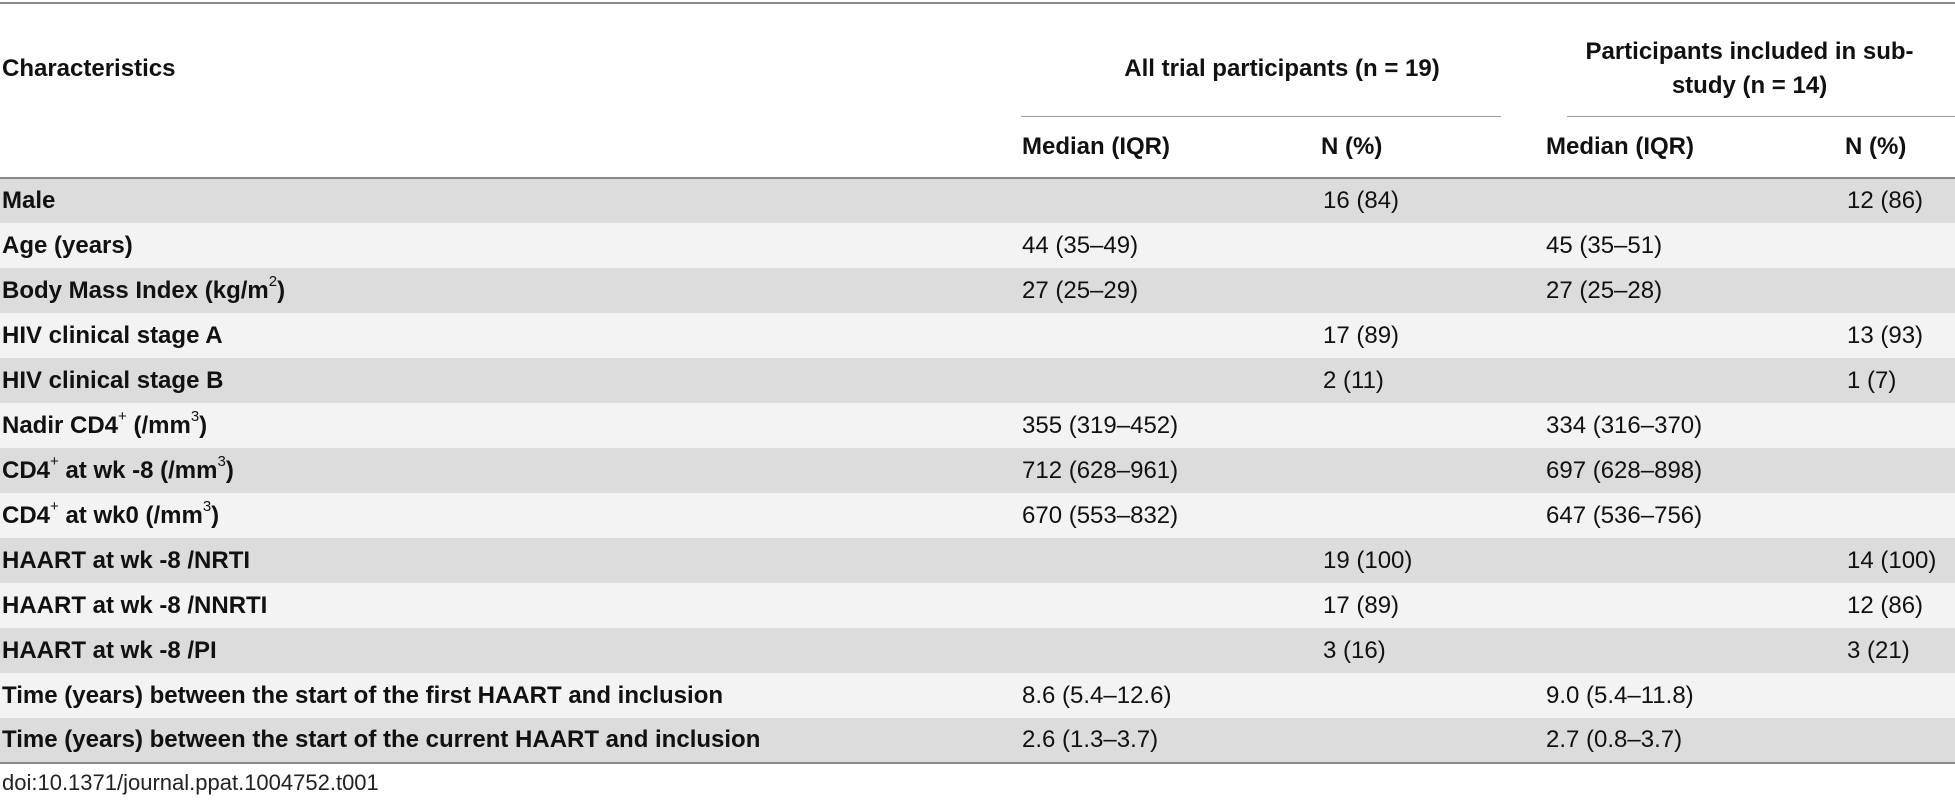 Image resolution: width=1955 pixels, height=800 pixels. Describe the element at coordinates (510, 515) in the screenshot. I see `row-label: CD4+ at wk0 (/mm3)` at that location.